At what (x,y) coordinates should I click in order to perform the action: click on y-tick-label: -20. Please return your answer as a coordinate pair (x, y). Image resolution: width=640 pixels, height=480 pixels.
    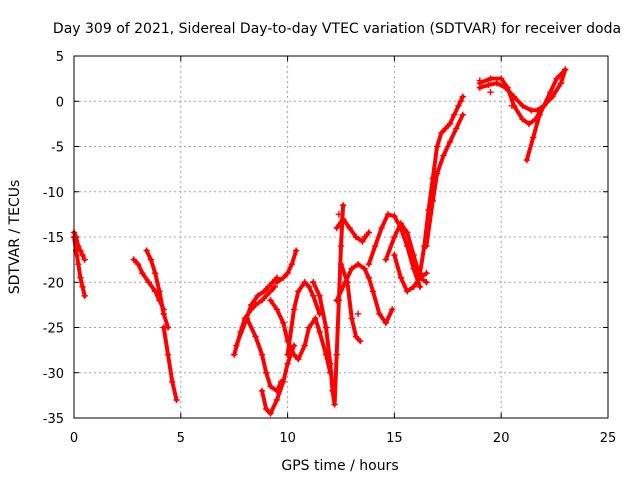
    Looking at the image, I should click on (53, 283).